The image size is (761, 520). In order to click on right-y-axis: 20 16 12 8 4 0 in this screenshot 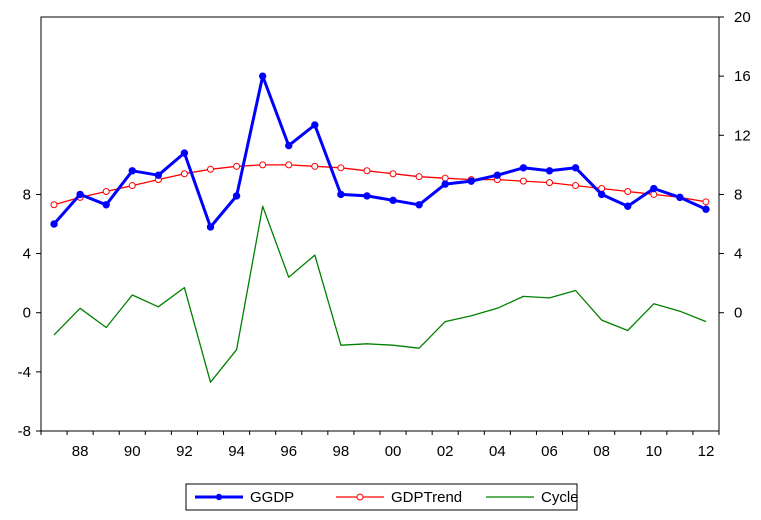, I will do `click(735, 165)`.